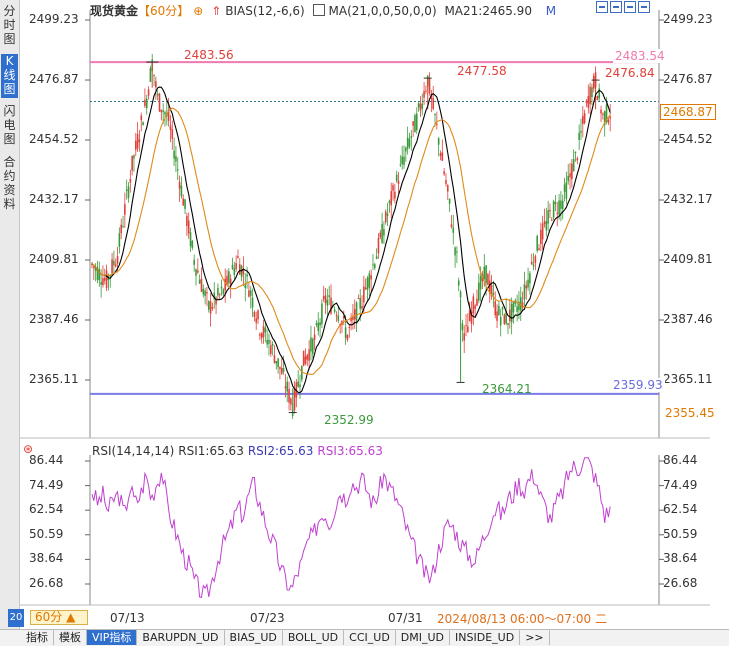 Image resolution: width=729 pixels, height=646 pixels. I want to click on fit-icon, so click(630, 7).